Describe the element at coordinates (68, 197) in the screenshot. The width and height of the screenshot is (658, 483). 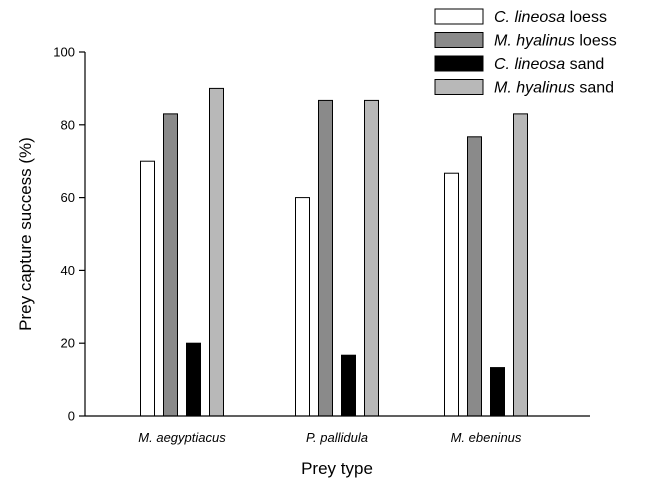
I see `y-tick-label: 60` at that location.